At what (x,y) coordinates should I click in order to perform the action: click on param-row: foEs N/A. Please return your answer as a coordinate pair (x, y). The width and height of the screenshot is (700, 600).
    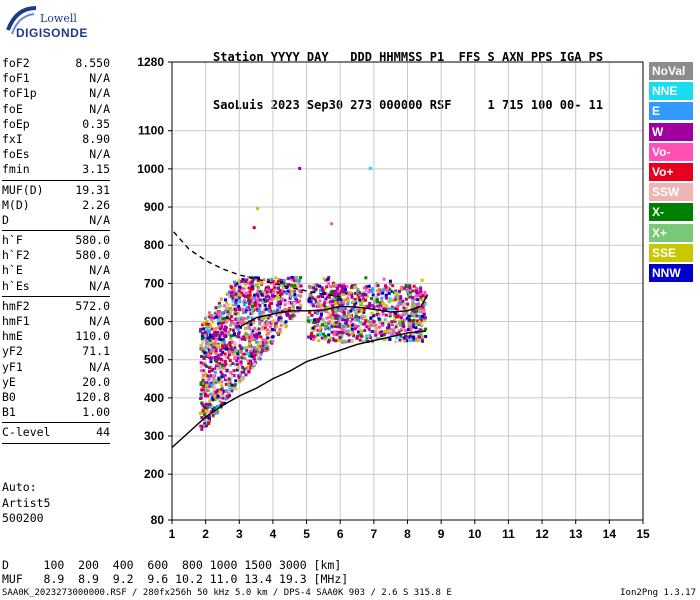
    Looking at the image, I should click on (56, 154).